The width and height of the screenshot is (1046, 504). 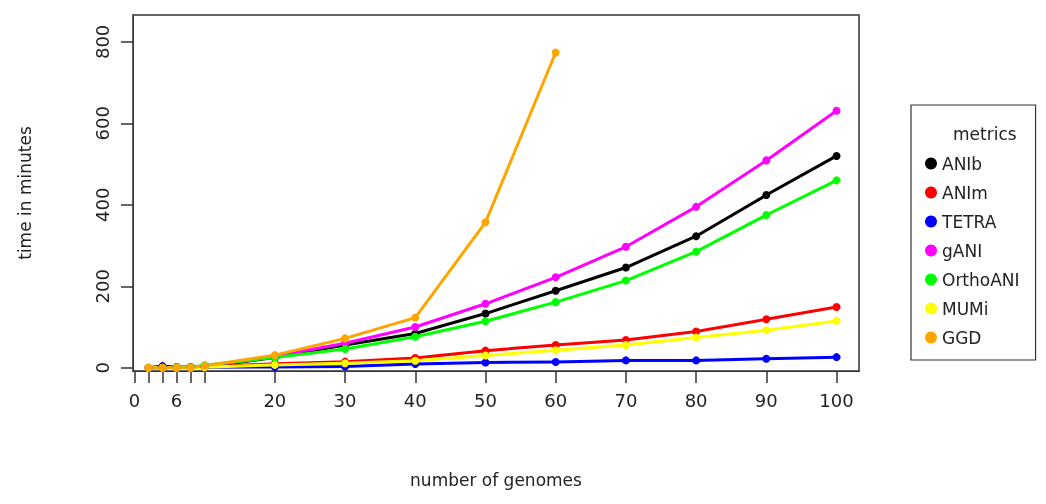 I want to click on x-axis-title: number of genomes, so click(x=496, y=479).